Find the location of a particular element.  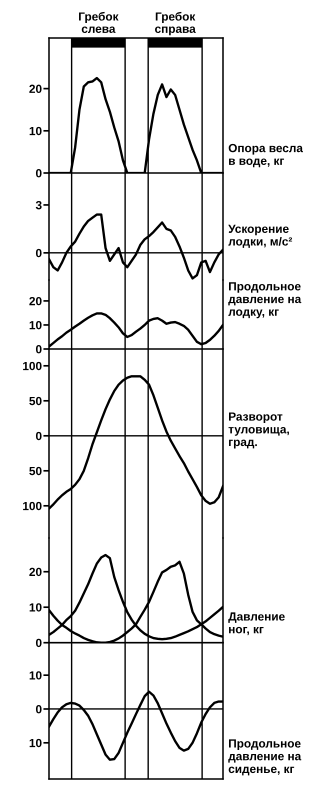

text: Гребок слева is located at coordinates (99, 22).